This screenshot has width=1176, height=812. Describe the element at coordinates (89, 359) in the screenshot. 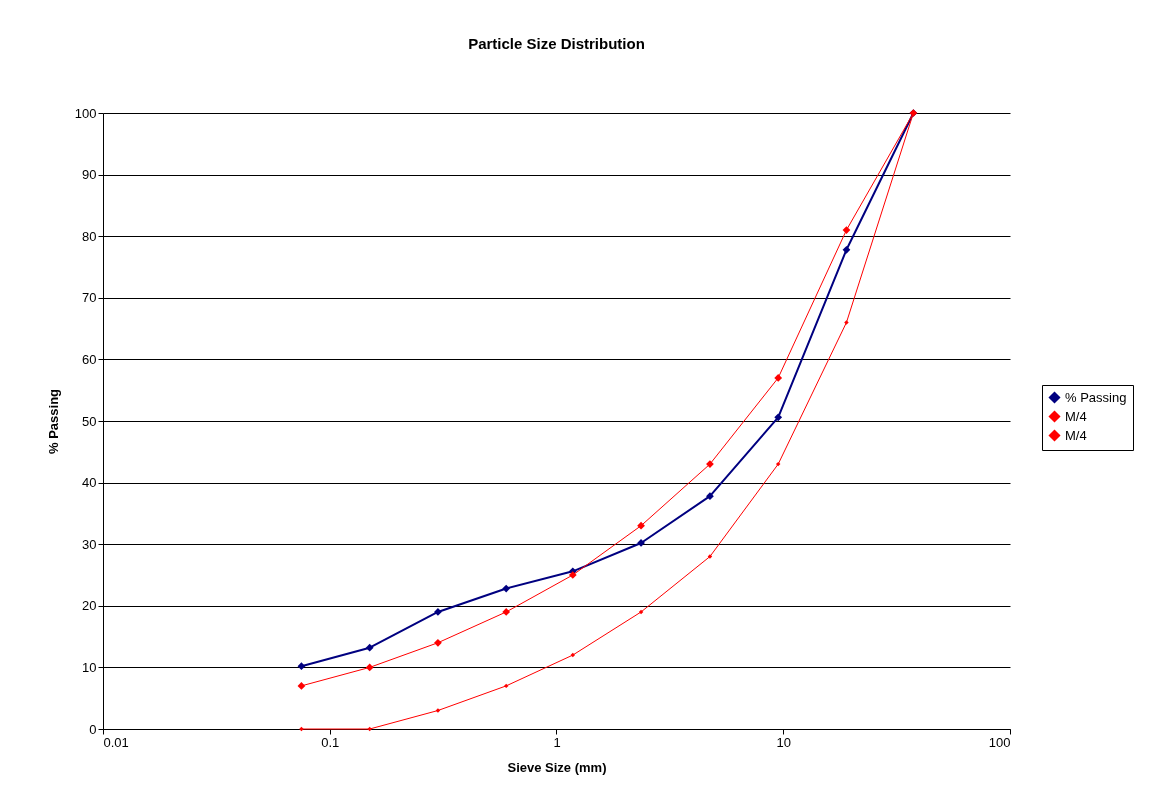

I see `y-tick-label: 60` at that location.